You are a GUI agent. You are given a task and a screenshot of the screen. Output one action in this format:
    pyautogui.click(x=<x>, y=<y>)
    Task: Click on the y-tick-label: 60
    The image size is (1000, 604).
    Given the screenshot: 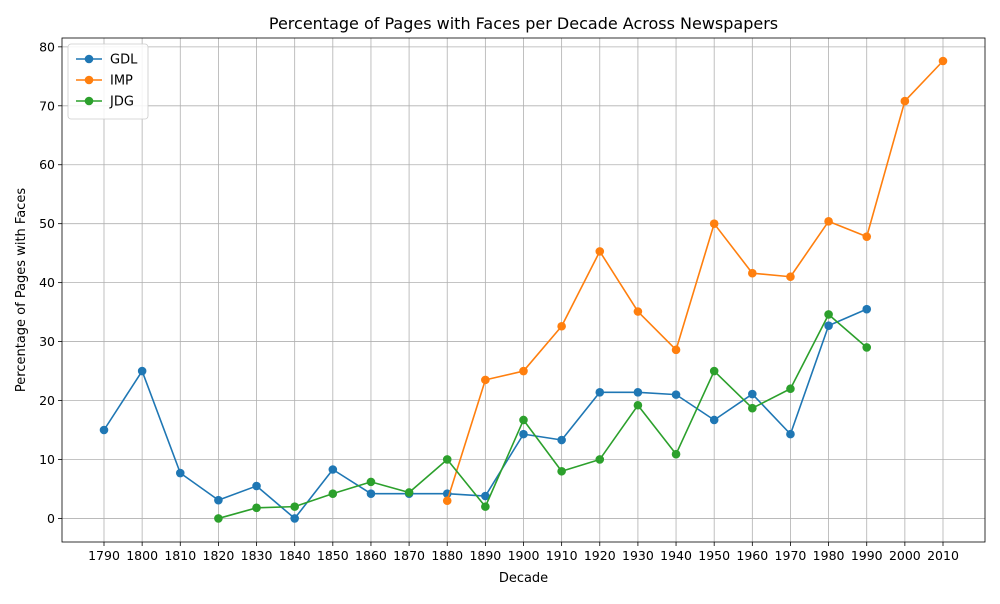 What is the action you would take?
    pyautogui.click(x=47, y=164)
    